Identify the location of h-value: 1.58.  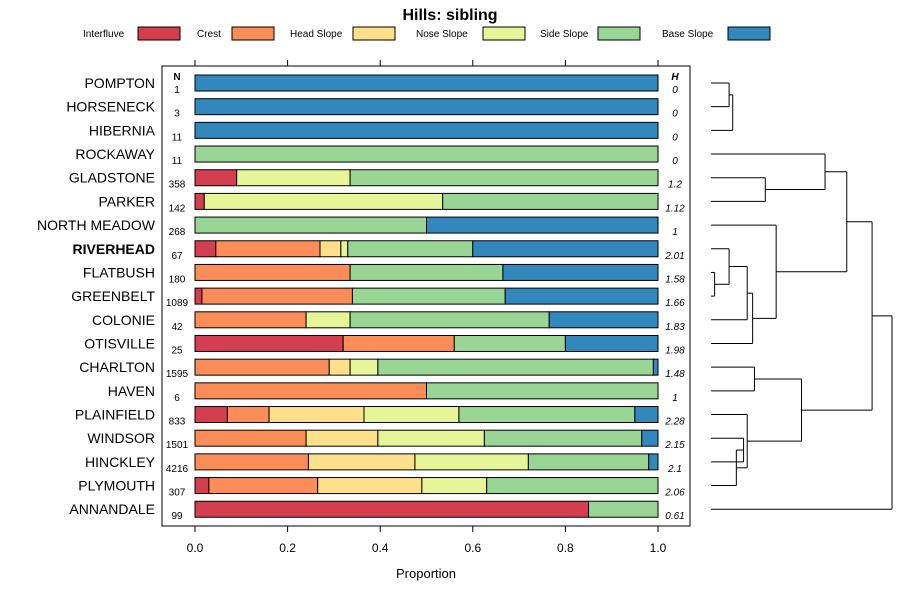
(675, 279).